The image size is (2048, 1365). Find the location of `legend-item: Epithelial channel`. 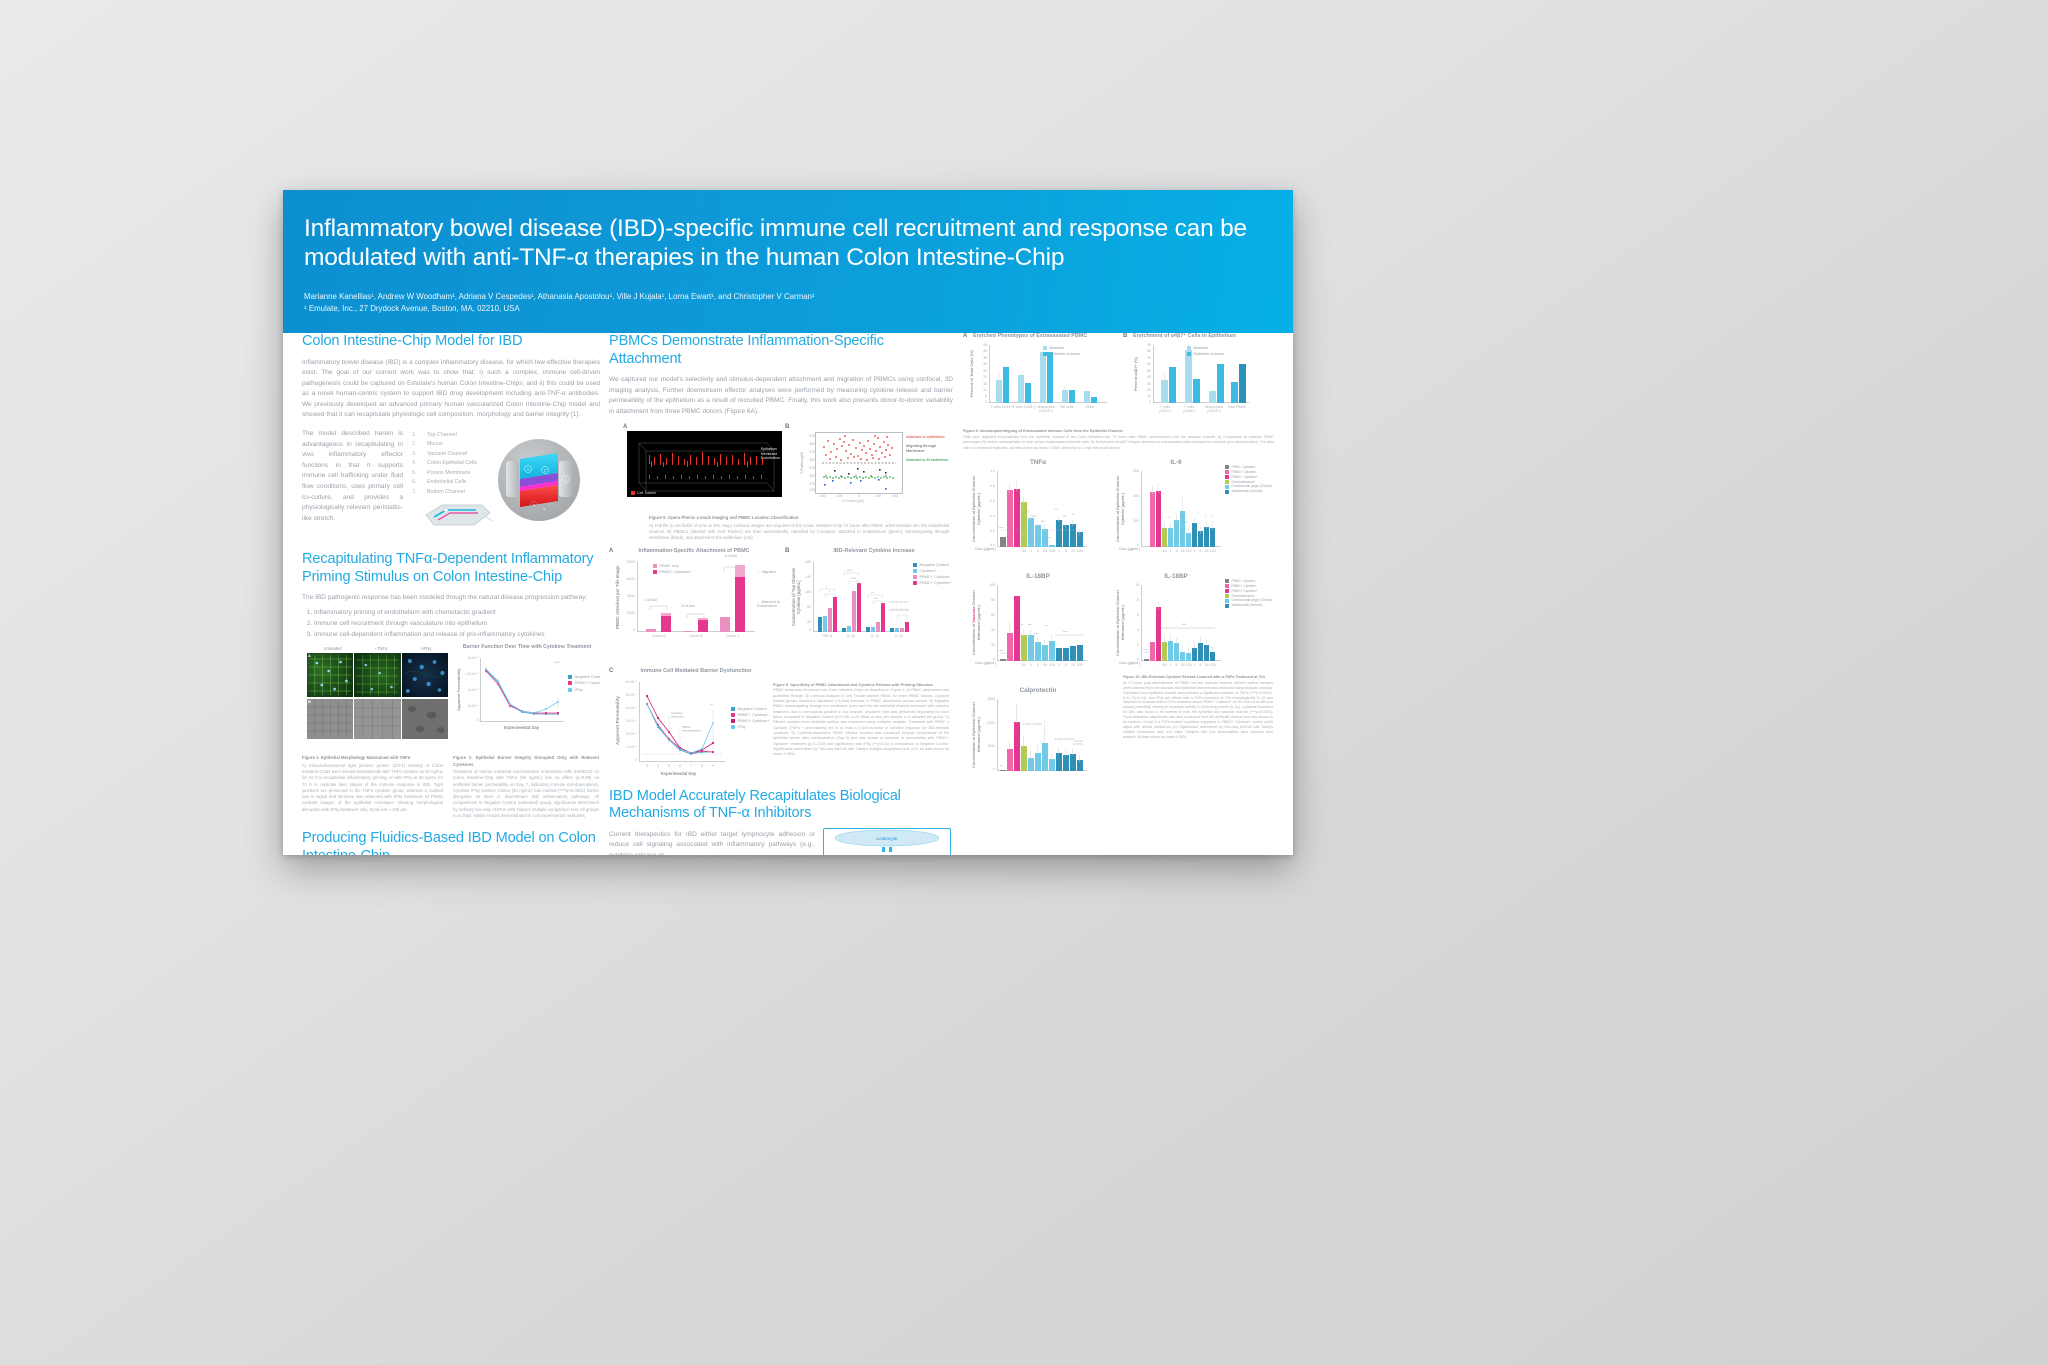

legend-item: Epithelial channel is located at coordinates (1061, 354).